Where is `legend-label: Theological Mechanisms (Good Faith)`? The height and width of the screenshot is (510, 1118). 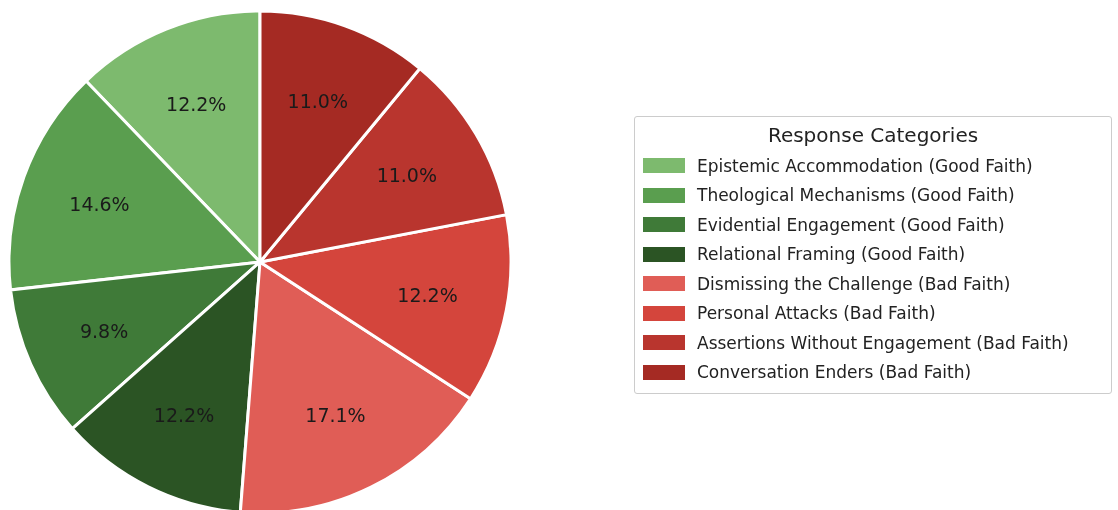
legend-label: Theological Mechanisms (Good Faith) is located at coordinates (856, 195).